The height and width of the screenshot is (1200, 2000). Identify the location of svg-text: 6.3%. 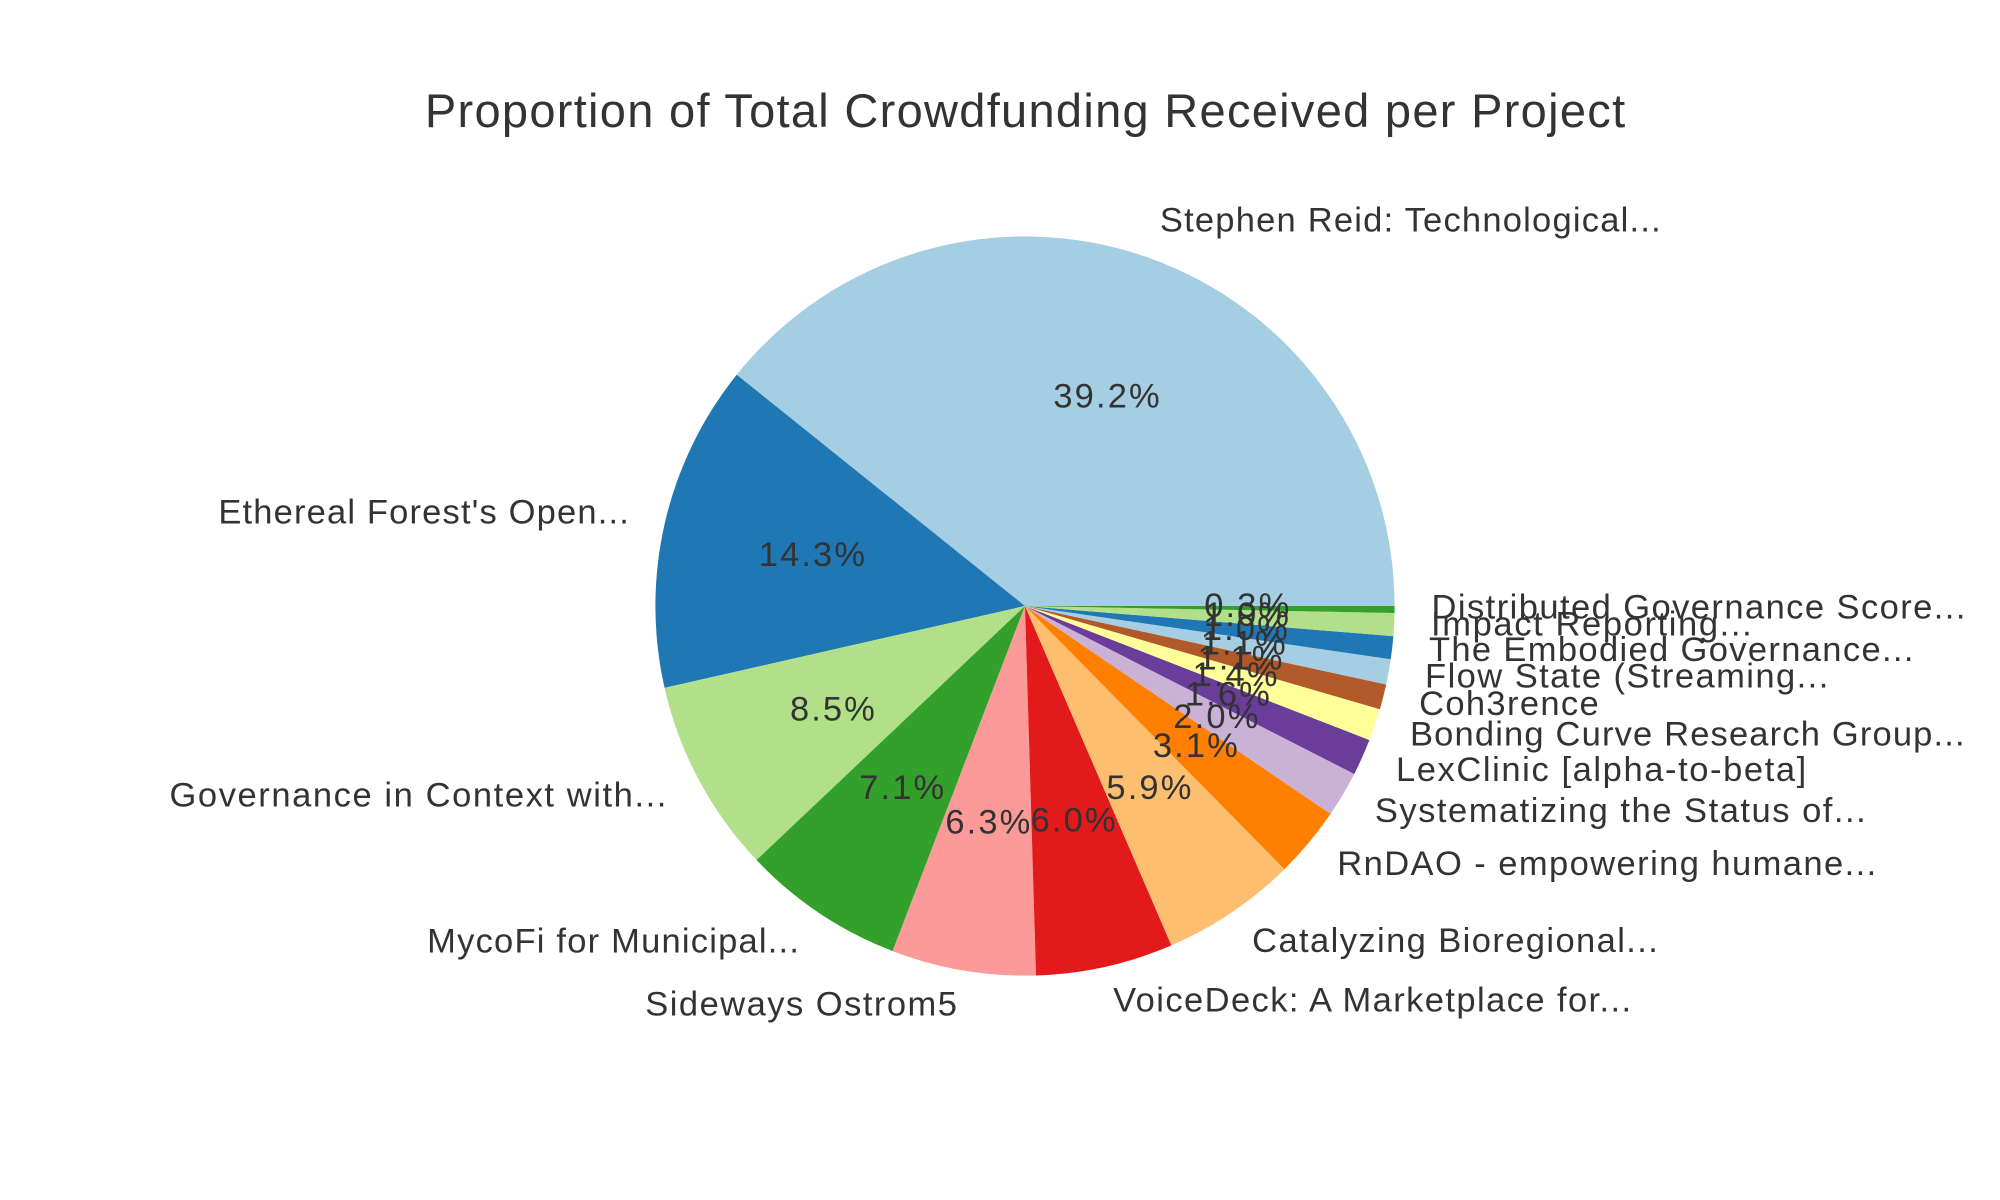
(987, 822).